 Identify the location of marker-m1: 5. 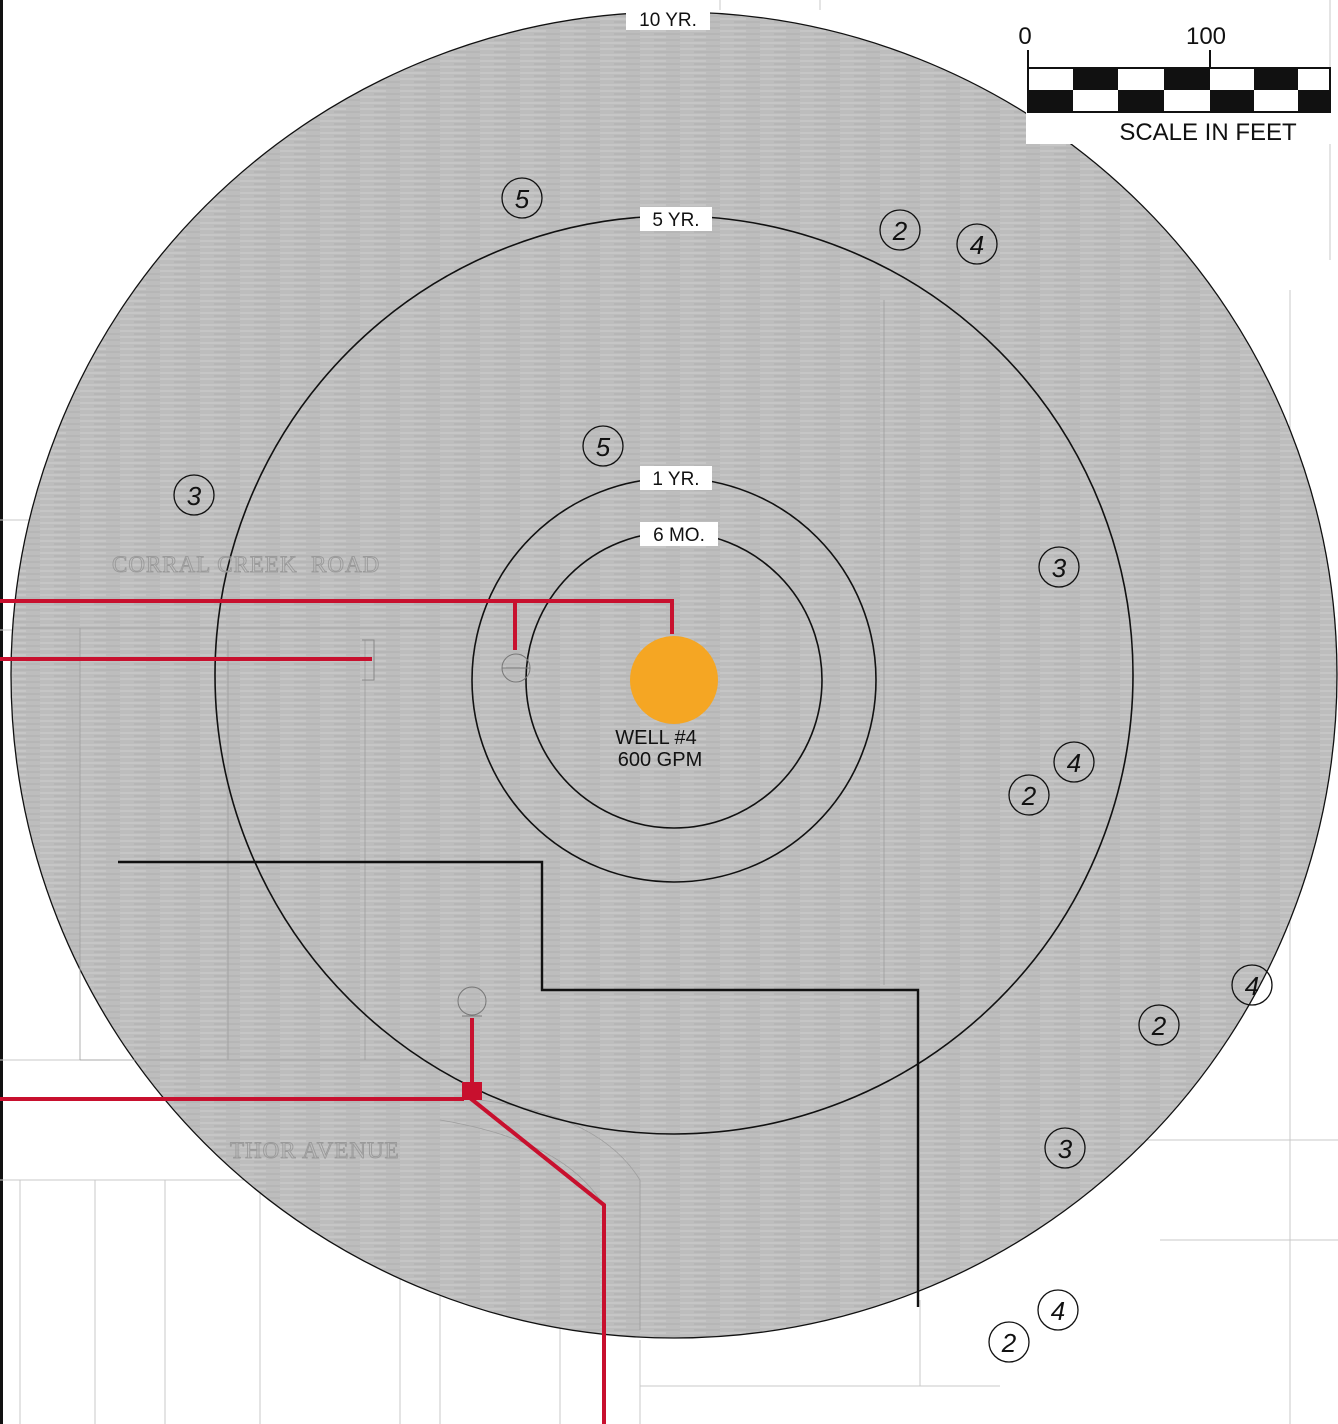
(522, 198).